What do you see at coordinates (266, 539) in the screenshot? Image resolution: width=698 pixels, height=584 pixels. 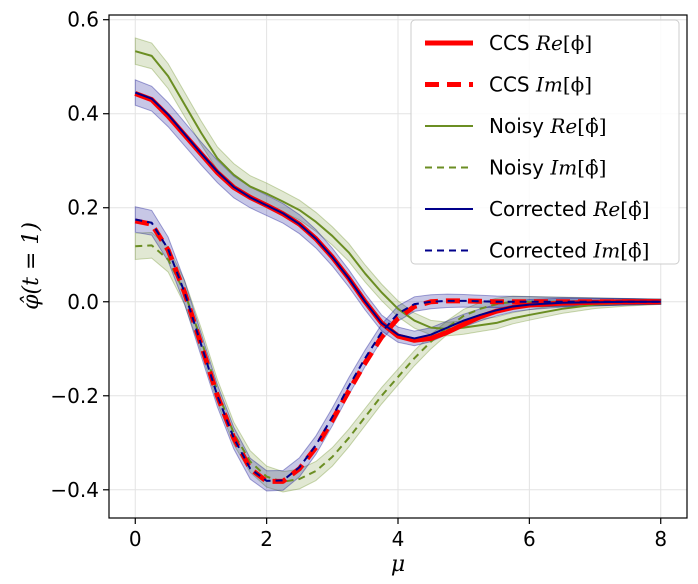 I see `x-tick-label: 2` at bounding box center [266, 539].